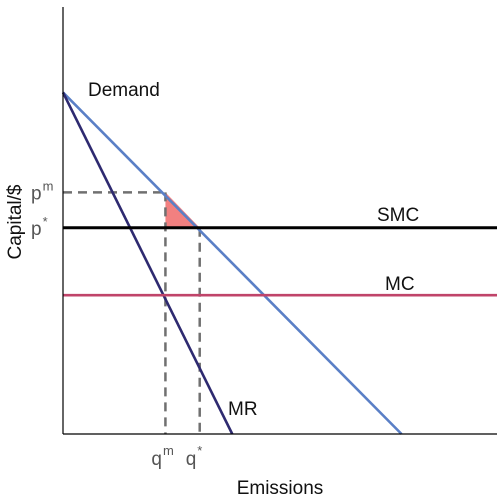  I want to click on mr-label: MR, so click(243, 409).